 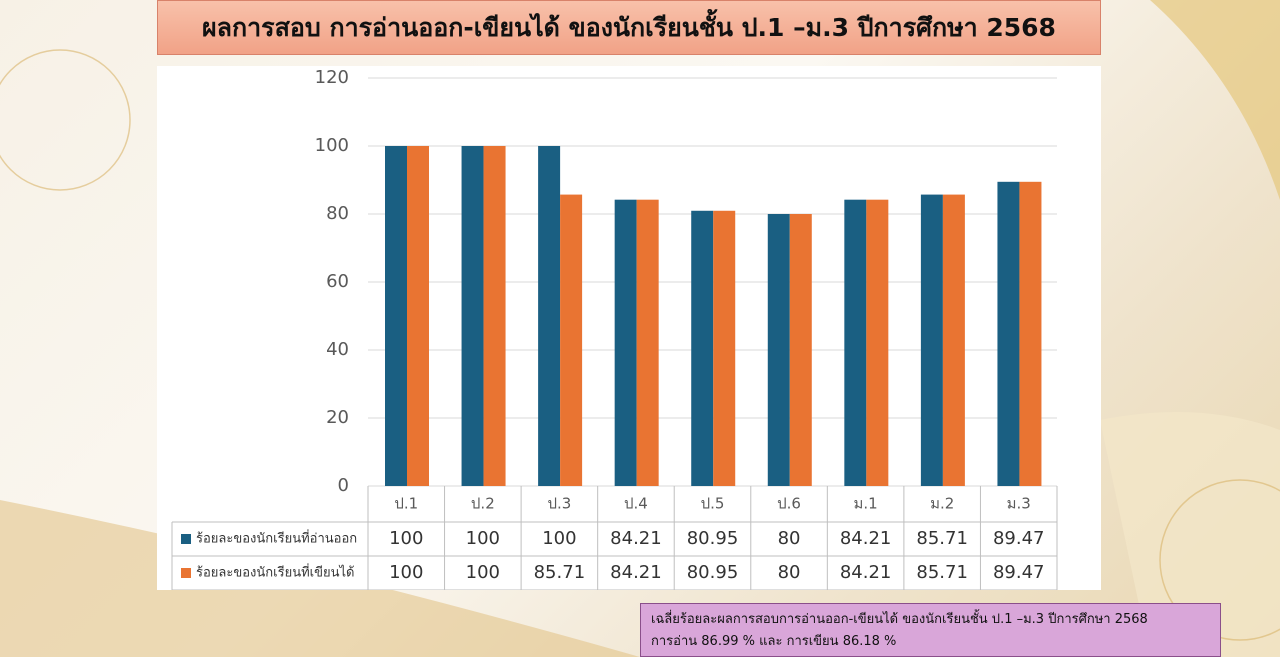 I want to click on y-tick-label: 0, so click(x=343, y=485).